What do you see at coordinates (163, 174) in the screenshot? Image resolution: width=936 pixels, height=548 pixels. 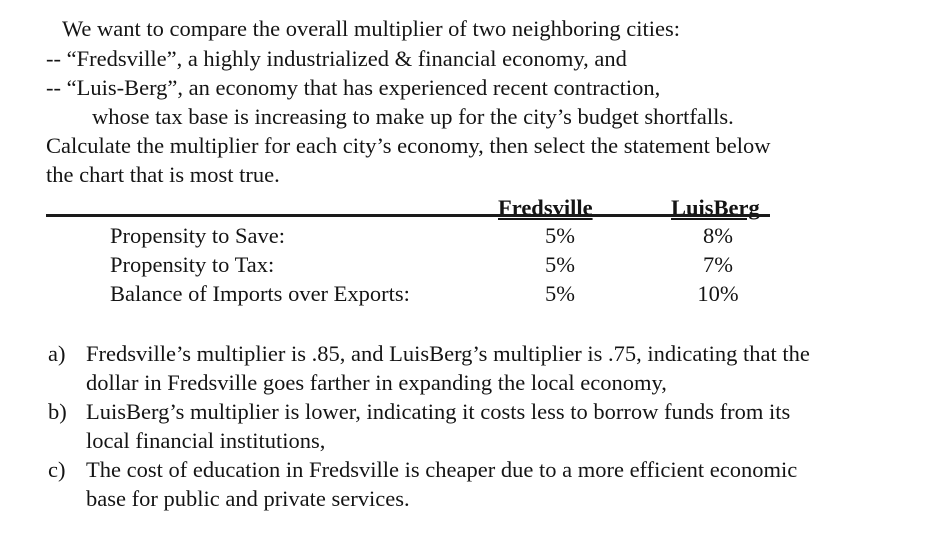 I see `intro-line-6: the chart that is most true.` at bounding box center [163, 174].